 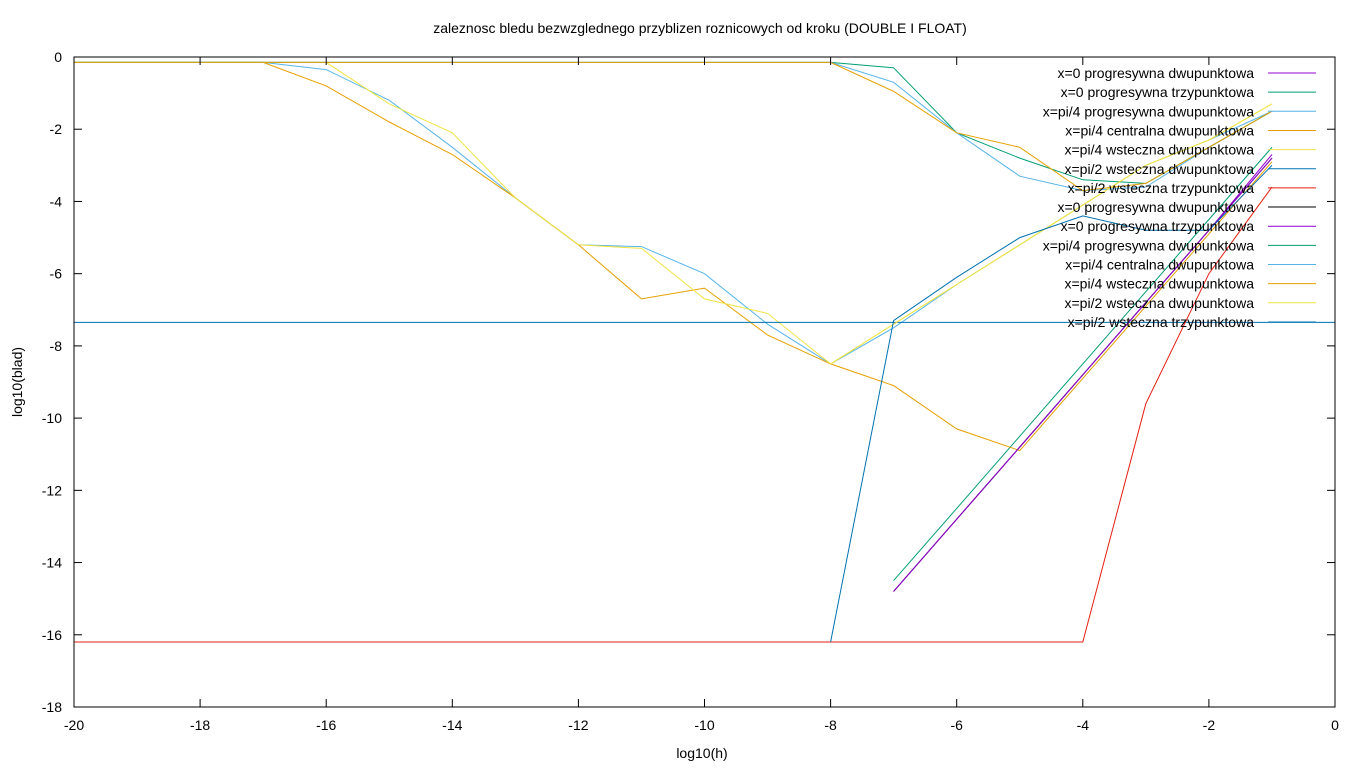 What do you see at coordinates (52, 635) in the screenshot?
I see `y-tick-label: -16` at bounding box center [52, 635].